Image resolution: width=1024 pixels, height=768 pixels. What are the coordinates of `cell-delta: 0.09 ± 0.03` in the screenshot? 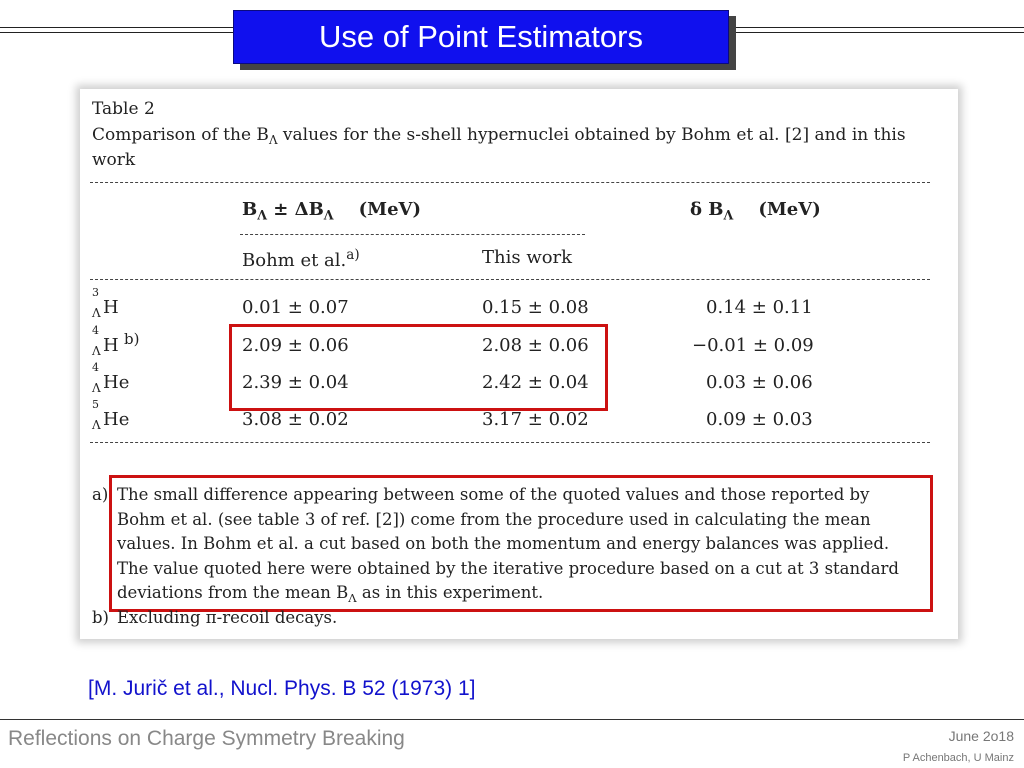 It's located at (759, 419).